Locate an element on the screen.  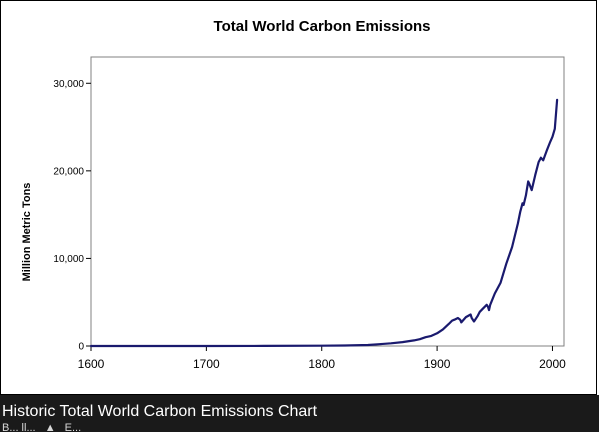
x-axis: 1600 1700 1800 1900 2000 is located at coordinates (322, 358).